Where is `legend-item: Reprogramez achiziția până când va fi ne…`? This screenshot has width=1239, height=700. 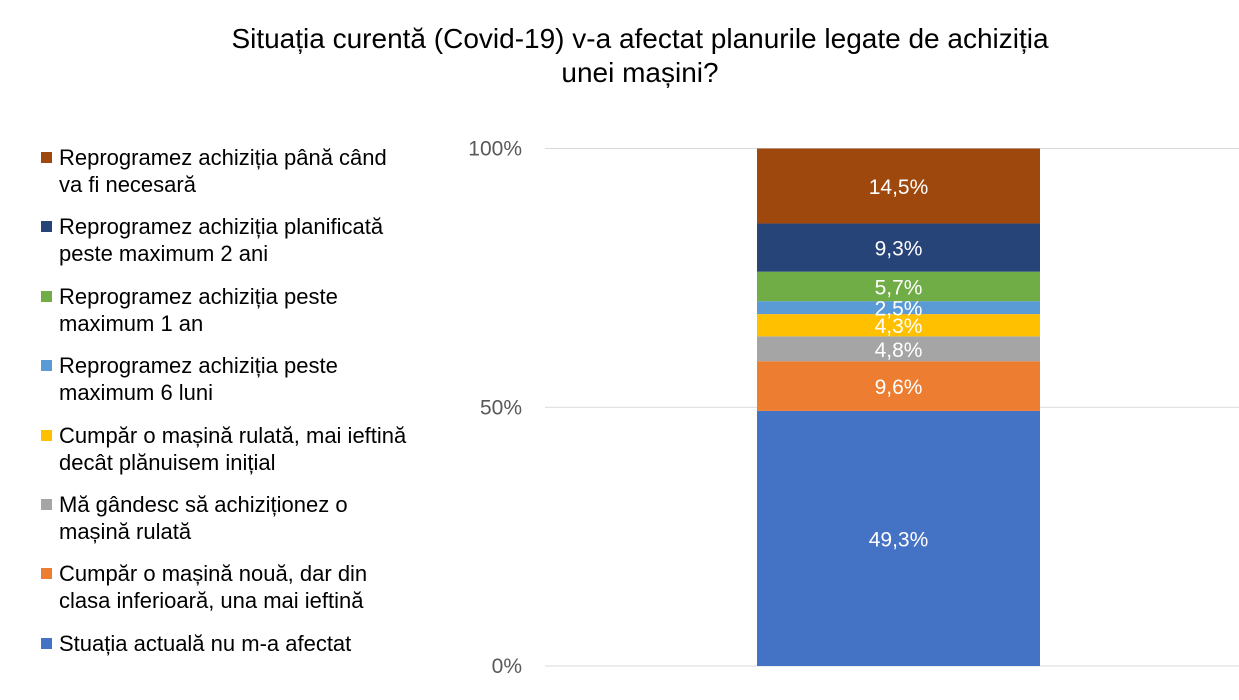
legend-item: Reprogramez achiziția până când va fi ne… is located at coordinates (248, 171).